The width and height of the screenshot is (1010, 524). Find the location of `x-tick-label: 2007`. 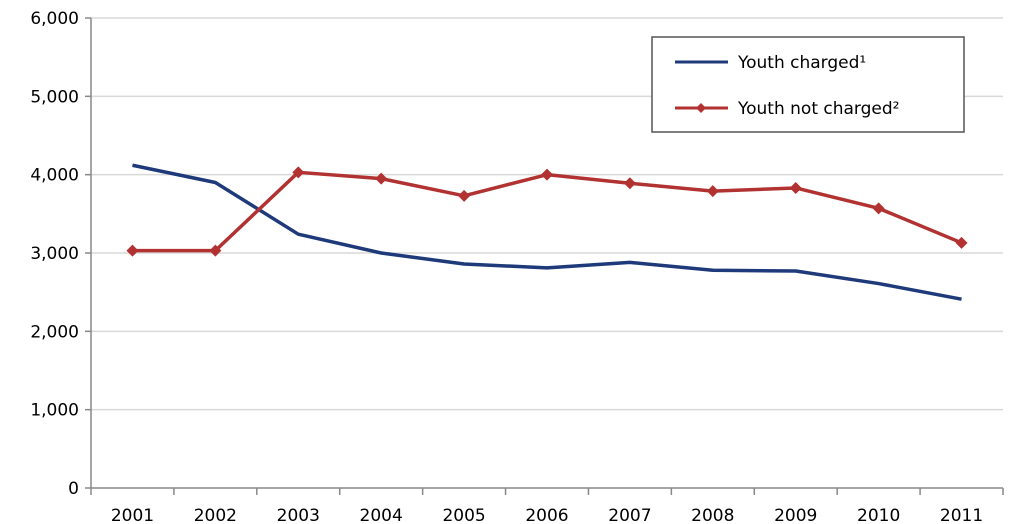

x-tick-label: 2007 is located at coordinates (629, 515).